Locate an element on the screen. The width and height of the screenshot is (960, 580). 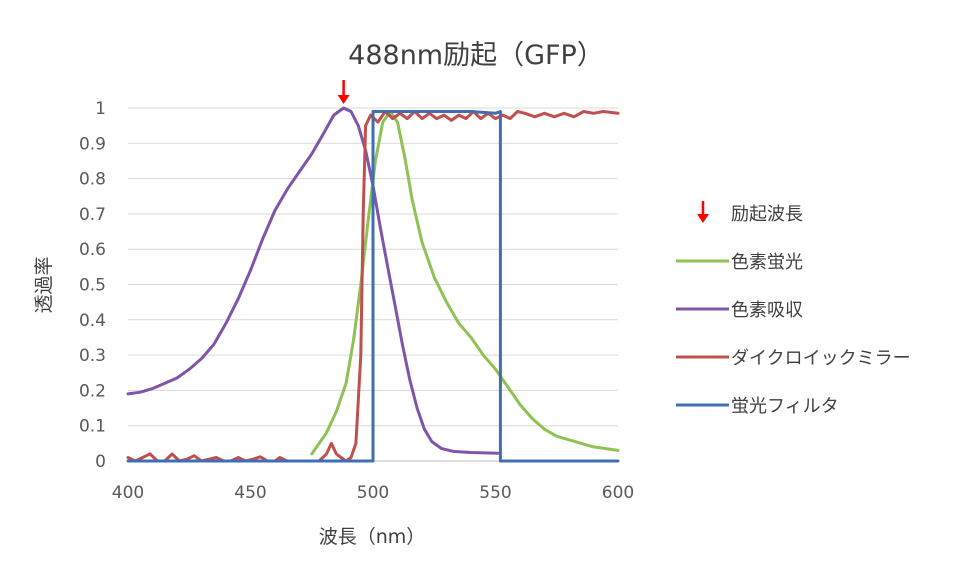
y-axis-title: 透過率 is located at coordinates (44, 284).